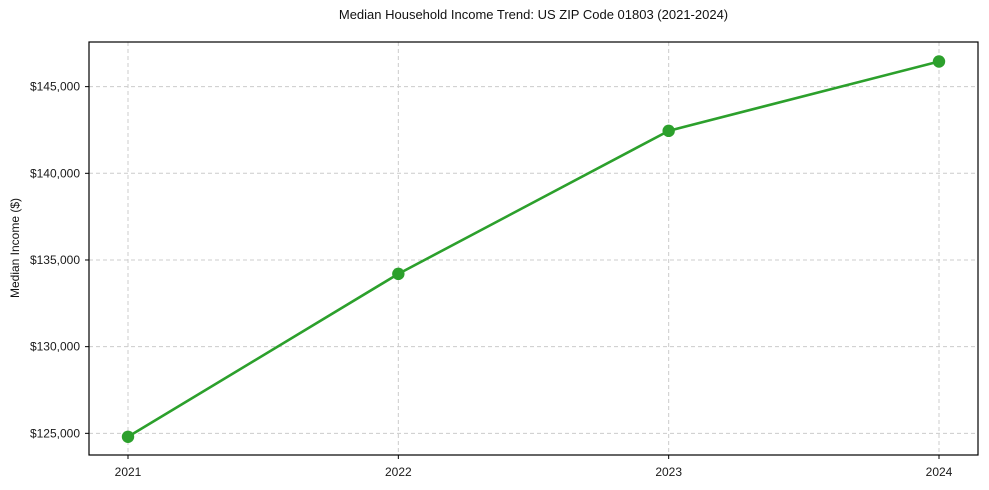 The width and height of the screenshot is (989, 490). Describe the element at coordinates (398, 472) in the screenshot. I see `x-tick-label: 2022` at that location.